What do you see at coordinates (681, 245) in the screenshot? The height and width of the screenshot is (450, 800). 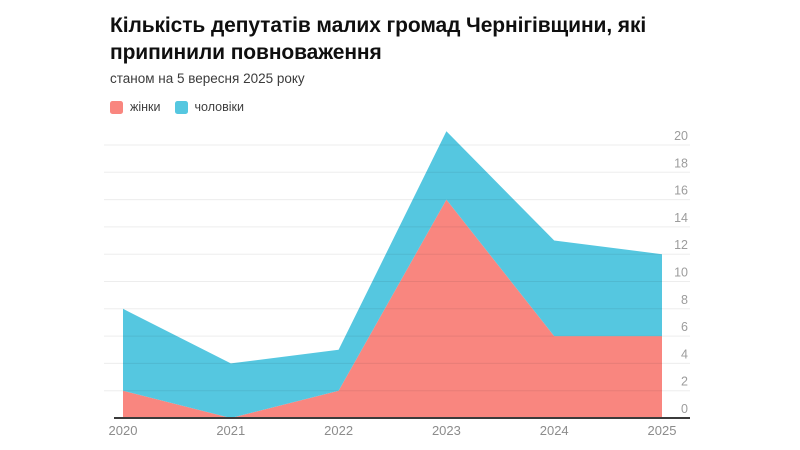 I see `y-tick-label: 12` at bounding box center [681, 245].